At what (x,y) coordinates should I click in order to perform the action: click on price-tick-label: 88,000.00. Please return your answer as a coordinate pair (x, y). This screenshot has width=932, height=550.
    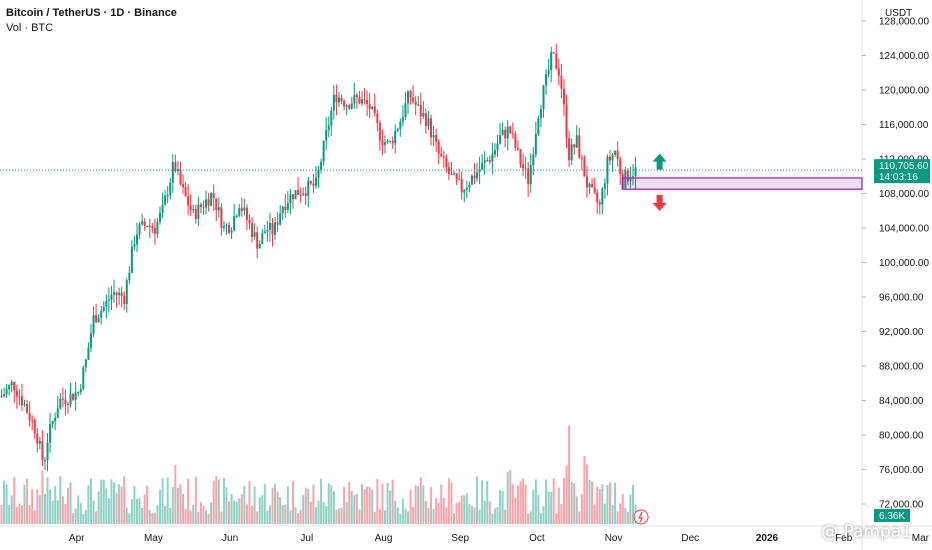
    Looking at the image, I should click on (901, 367).